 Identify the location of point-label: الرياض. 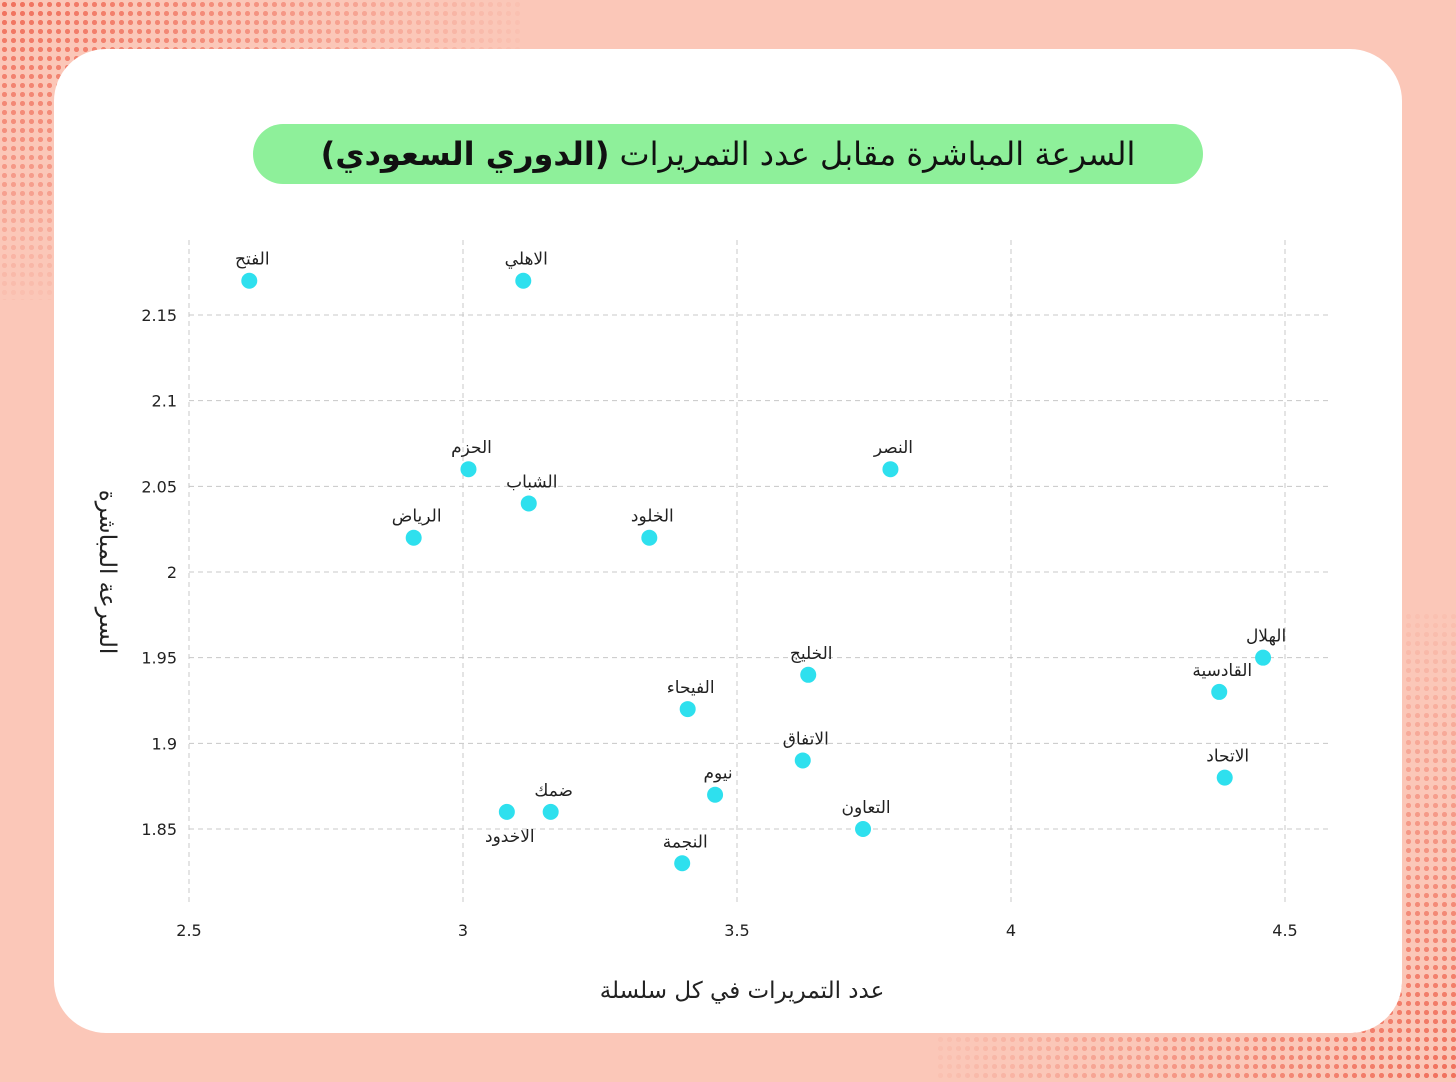
(417, 517).